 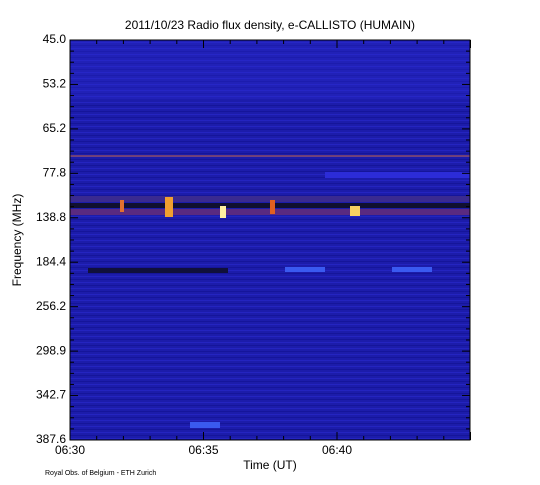 What do you see at coordinates (55, 39) in the screenshot?
I see `y-tick-label: 45.0` at bounding box center [55, 39].